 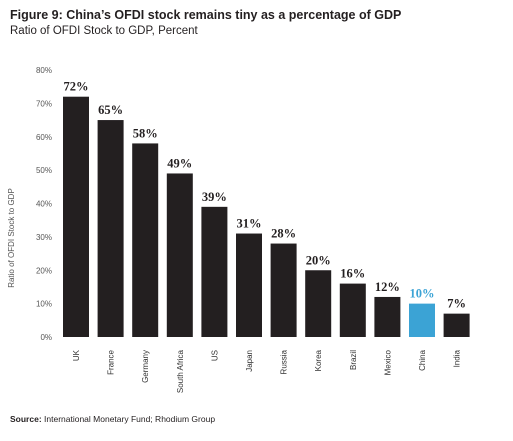 What do you see at coordinates (318, 260) in the screenshot?
I see `data-label: 20%` at bounding box center [318, 260].